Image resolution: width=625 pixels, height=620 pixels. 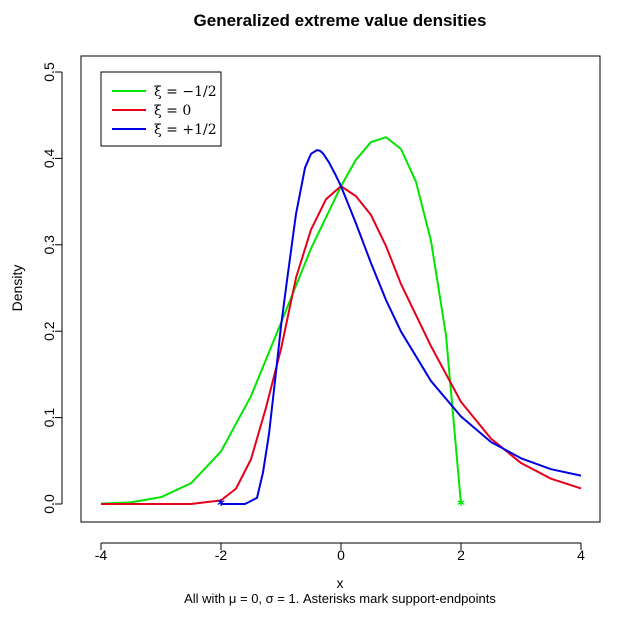 I want to click on legend-label: ξ = +1/2, so click(x=185, y=130).